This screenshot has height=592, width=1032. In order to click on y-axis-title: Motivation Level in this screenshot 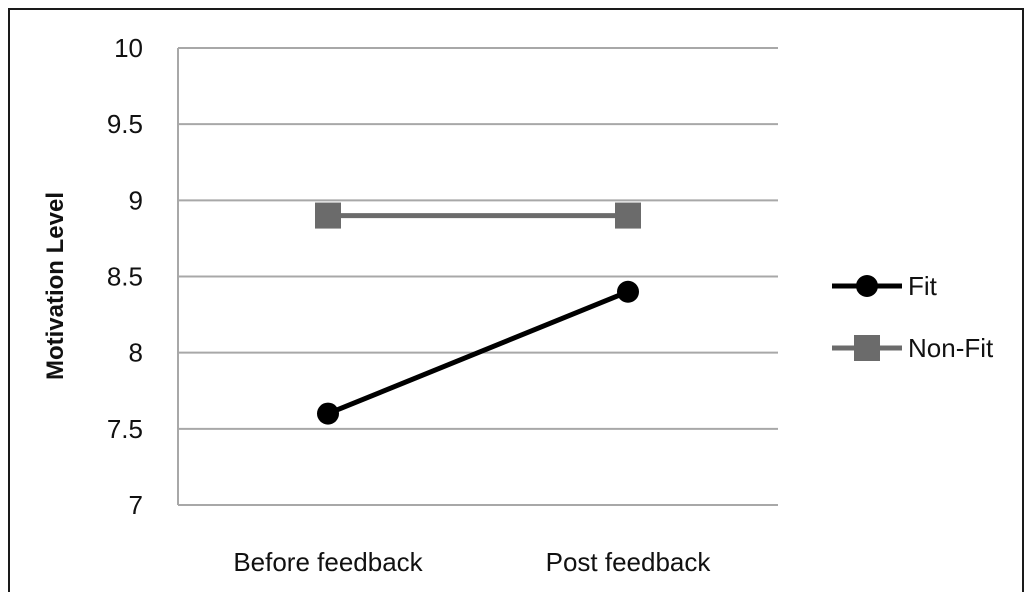, I will do `click(55, 286)`.